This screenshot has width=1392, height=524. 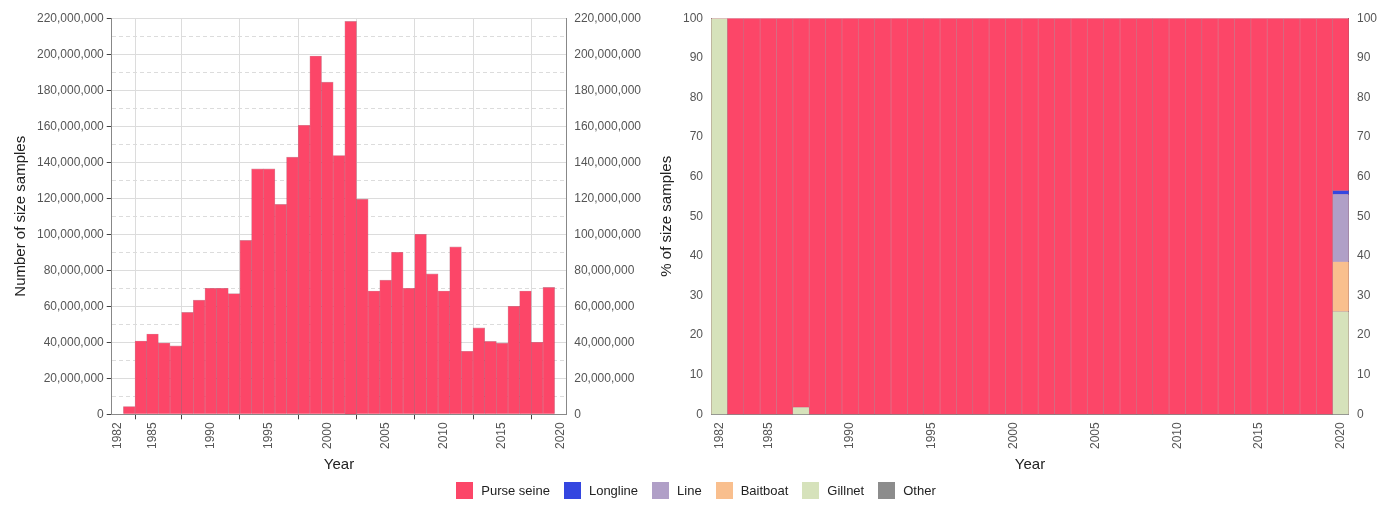 What do you see at coordinates (1363, 175) in the screenshot?
I see `y2-tick-label: 60` at bounding box center [1363, 175].